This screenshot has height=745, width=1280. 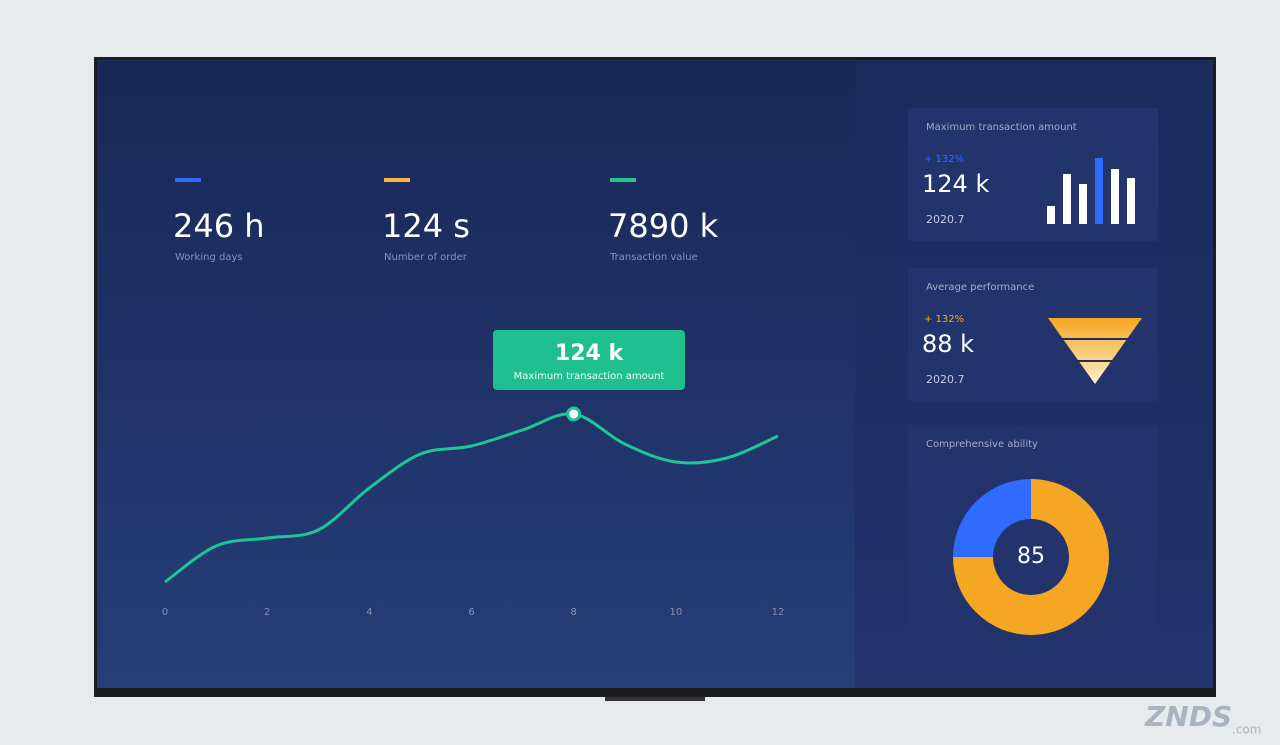 I want to click on card-title: Maximum transaction amount, so click(x=1001, y=127).